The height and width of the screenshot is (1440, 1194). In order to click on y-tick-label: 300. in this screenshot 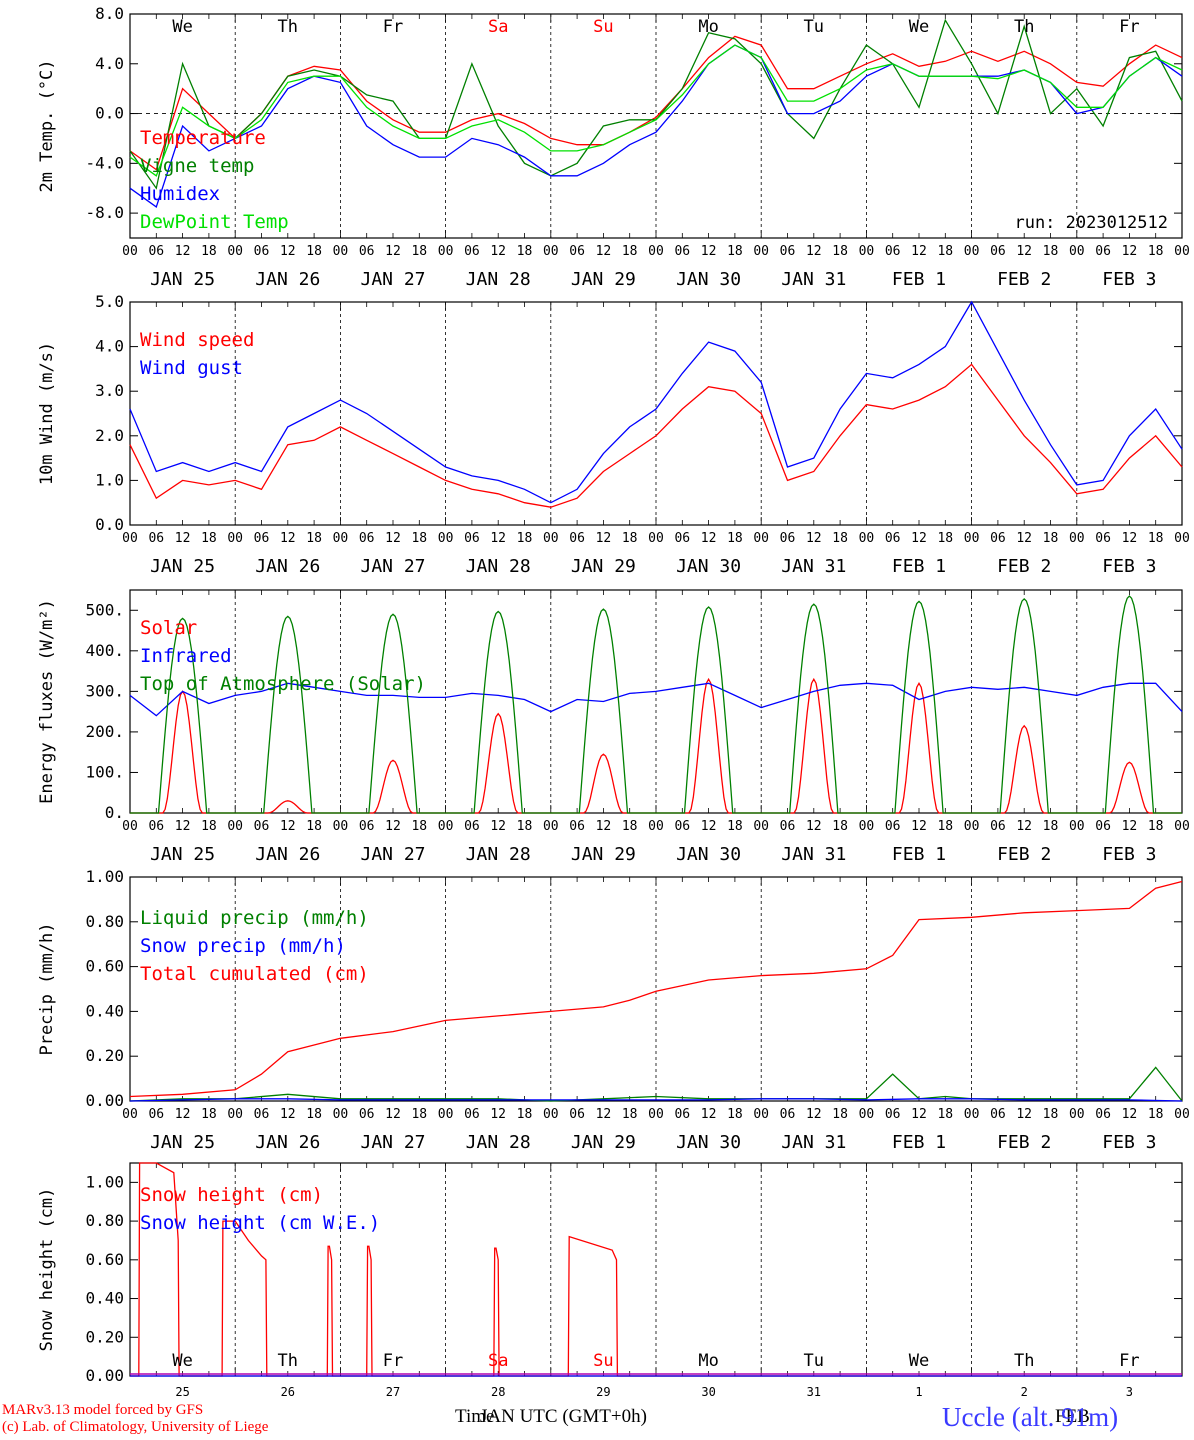, I will do `click(104, 690)`.